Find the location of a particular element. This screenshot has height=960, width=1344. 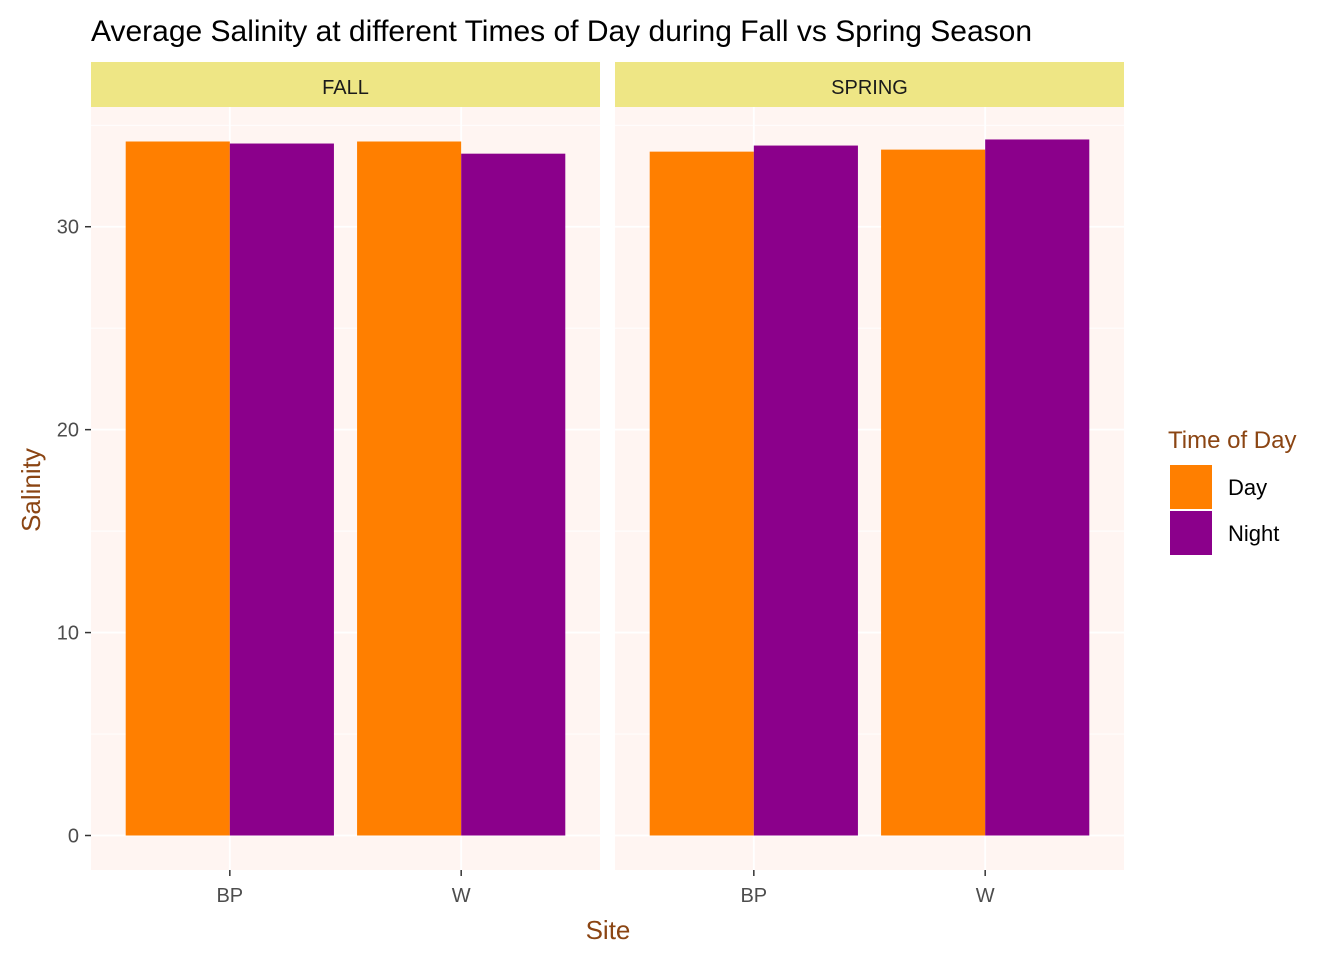

facet-label: FALL is located at coordinates (345, 88).